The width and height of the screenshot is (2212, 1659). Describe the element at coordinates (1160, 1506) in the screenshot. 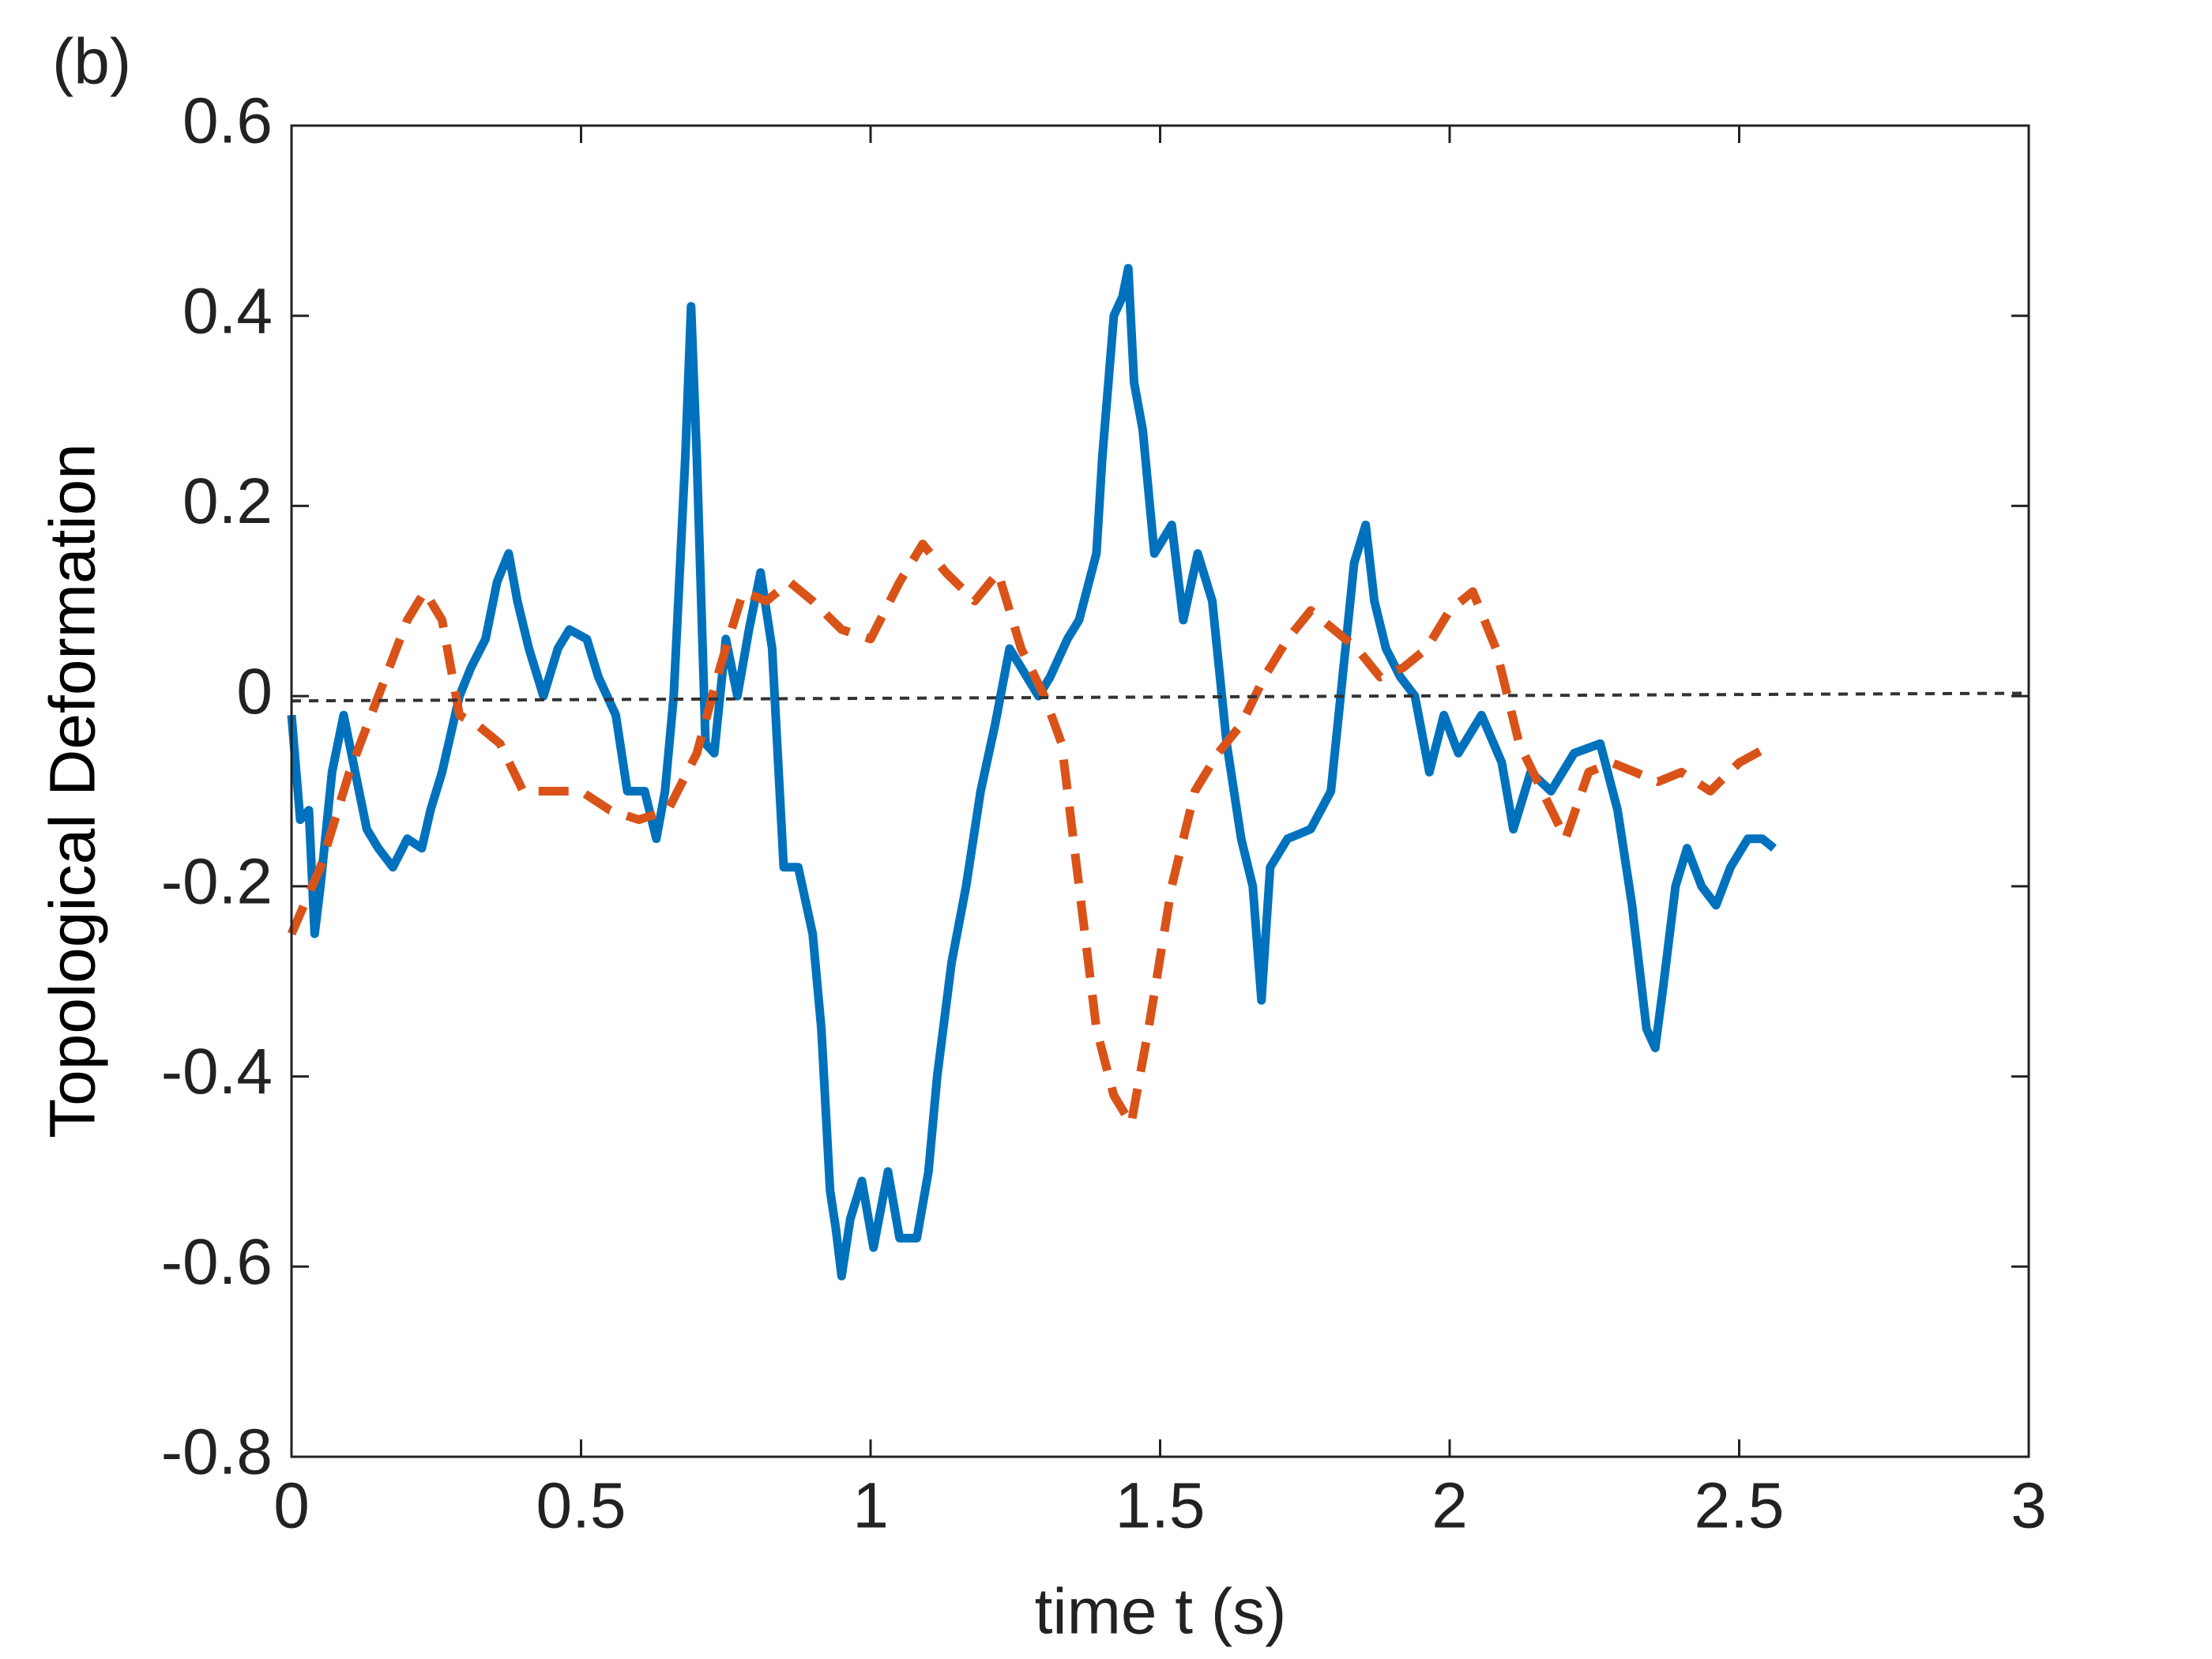

I see `x-tick-label: 1.5` at that location.